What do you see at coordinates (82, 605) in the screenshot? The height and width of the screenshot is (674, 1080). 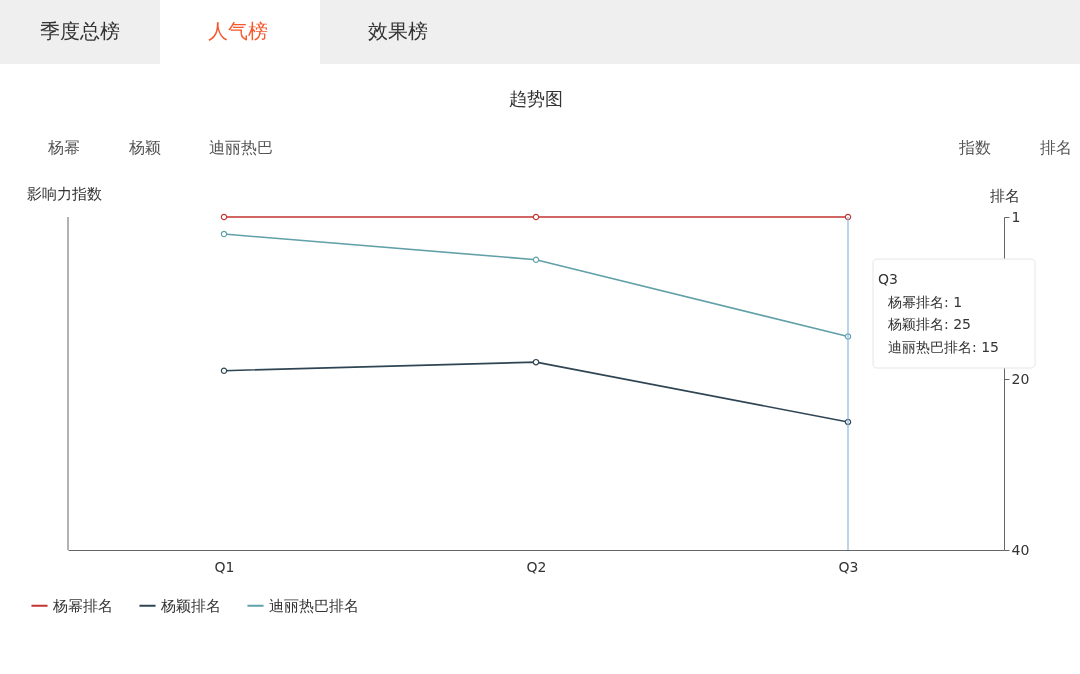 I see `legend-label: 杨幂排名` at bounding box center [82, 605].